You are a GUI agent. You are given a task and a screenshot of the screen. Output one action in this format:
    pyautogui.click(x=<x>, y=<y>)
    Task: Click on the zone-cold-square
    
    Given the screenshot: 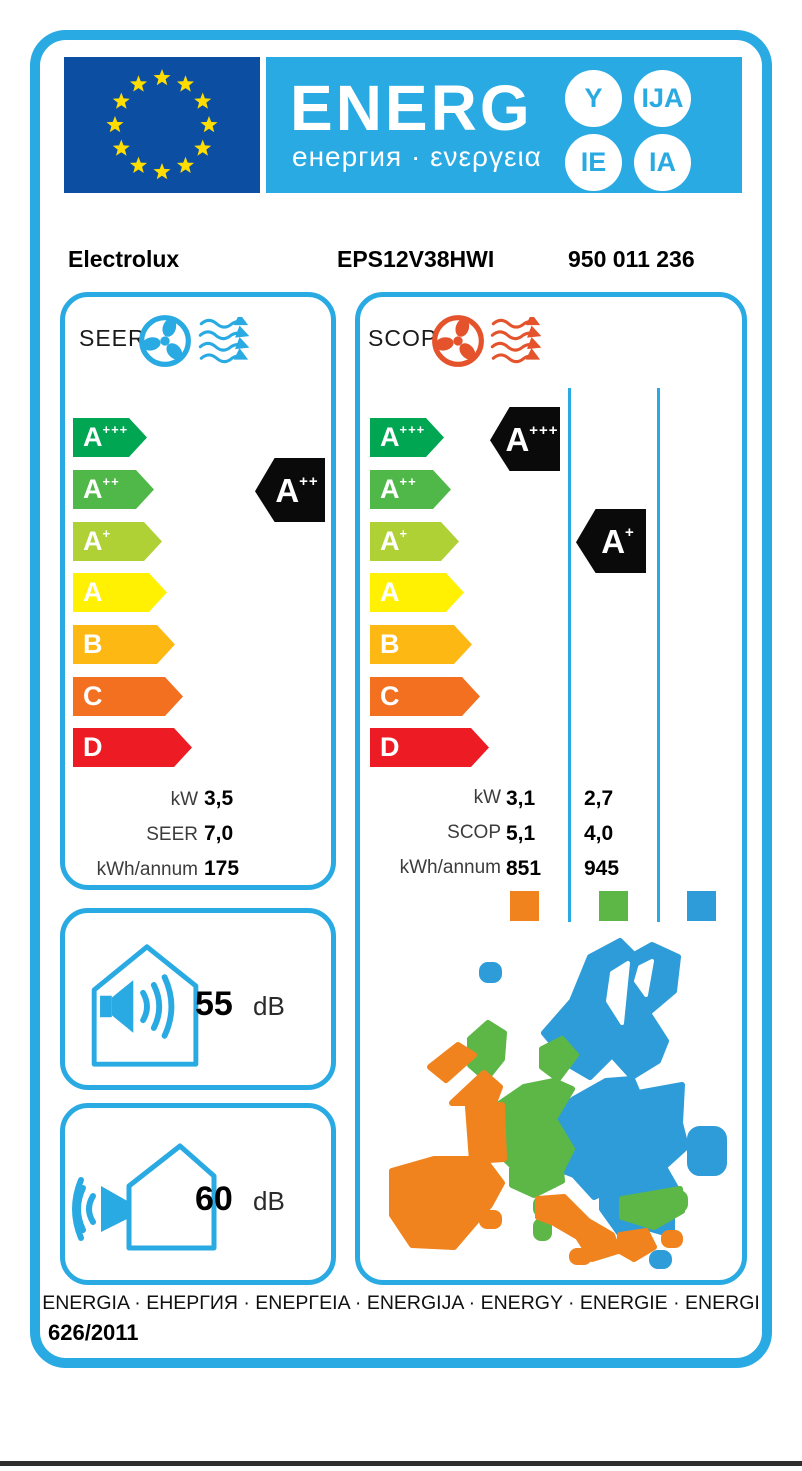 What is the action you would take?
    pyautogui.click(x=701, y=906)
    